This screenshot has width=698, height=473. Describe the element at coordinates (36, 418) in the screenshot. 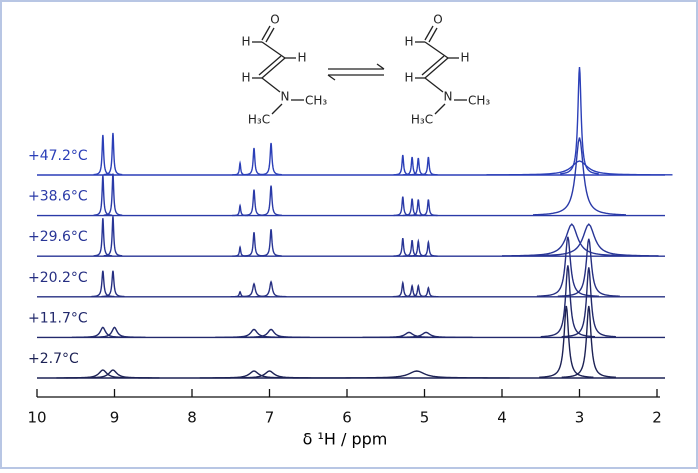

I see `x-tick-label: 10` at that location.